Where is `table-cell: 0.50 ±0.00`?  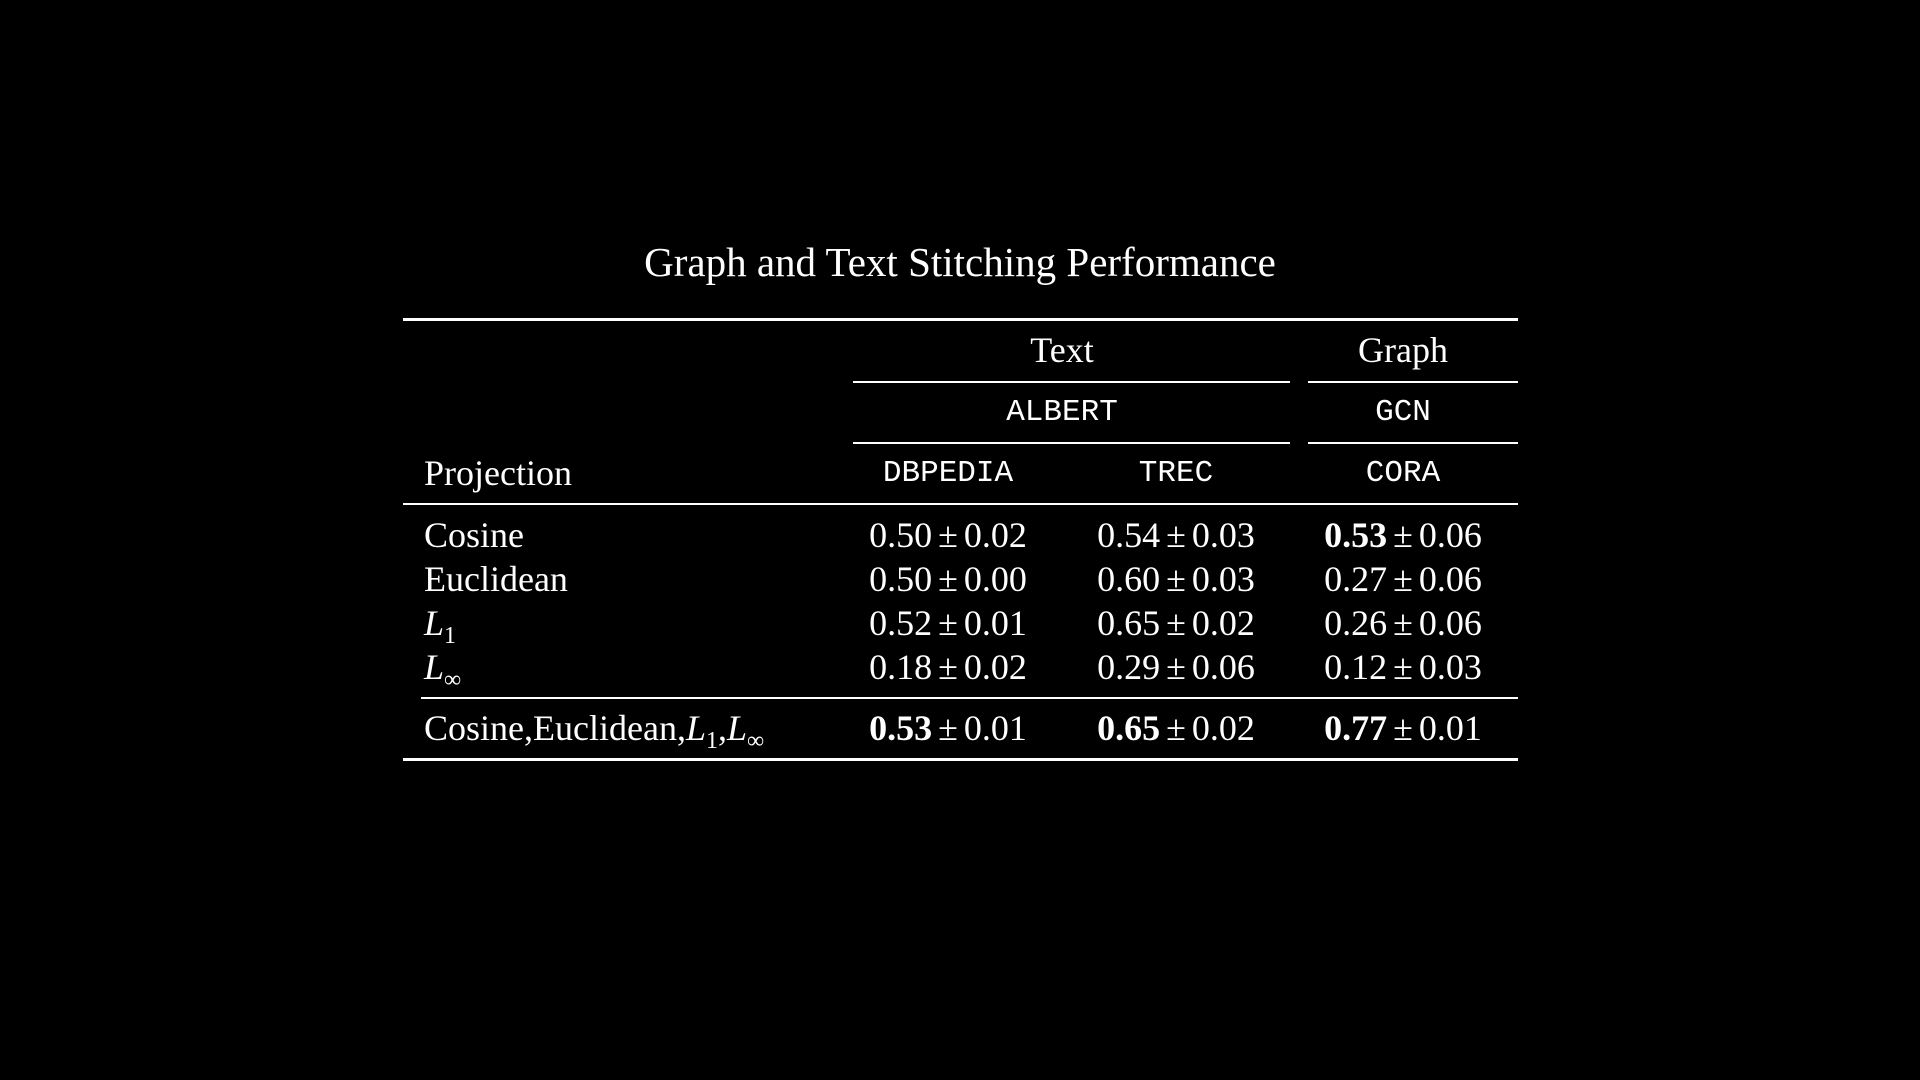
table-cell: 0.50 ±0.00 is located at coordinates (948, 579).